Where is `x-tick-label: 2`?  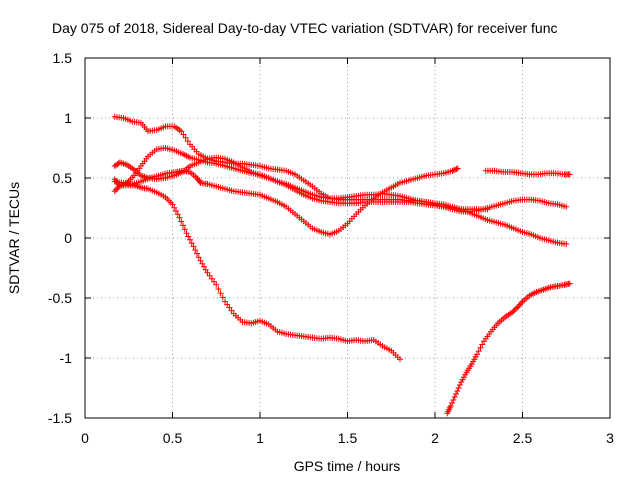 x-tick-label: 2 is located at coordinates (435, 438).